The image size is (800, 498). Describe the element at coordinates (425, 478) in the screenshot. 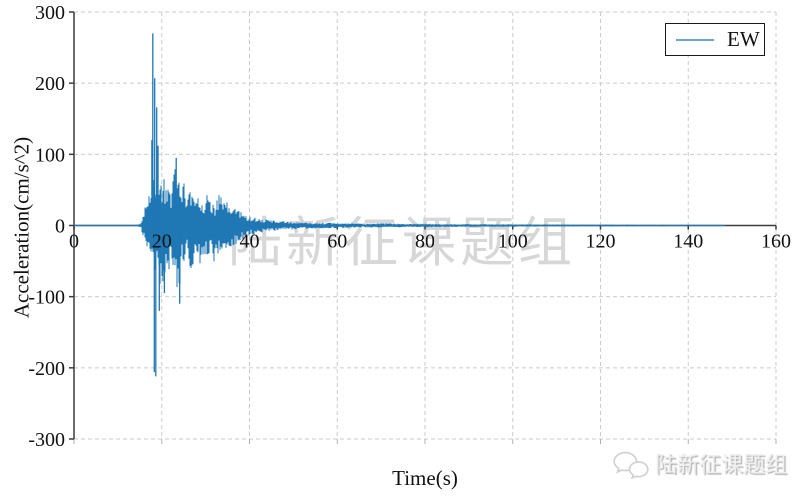

I see `x-axis-title: Time(s)` at that location.